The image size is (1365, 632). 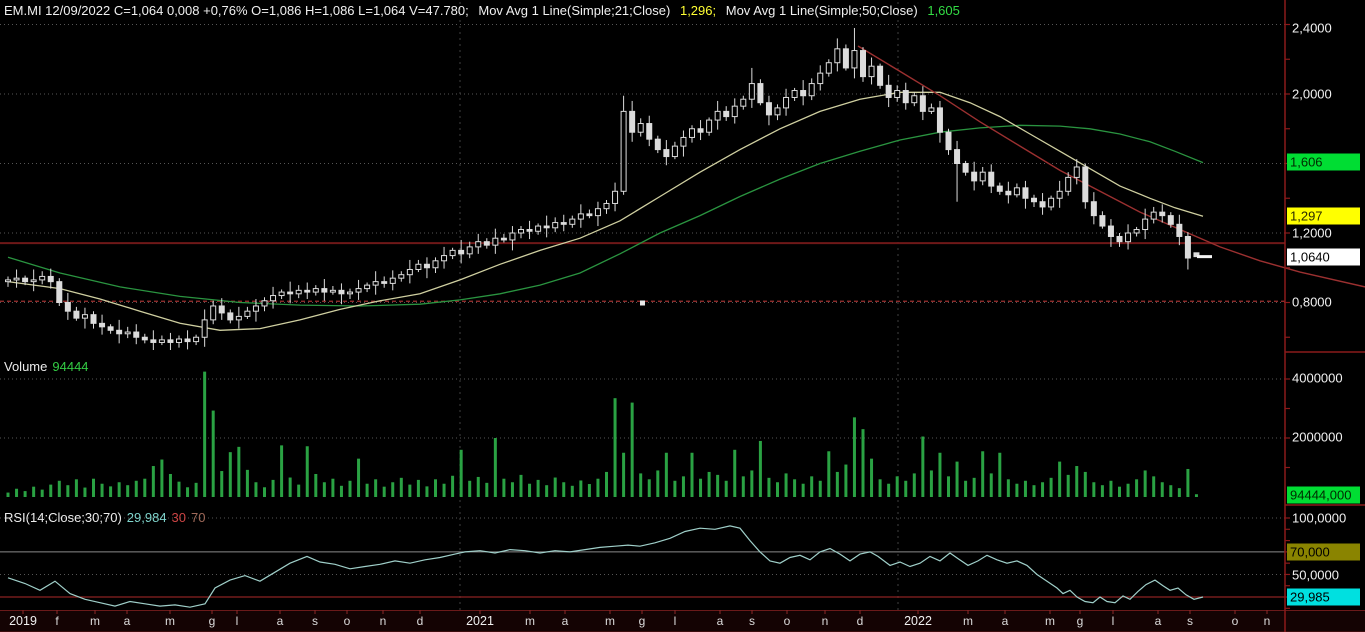 I want to click on ma50-value: 1,605, so click(x=943, y=10).